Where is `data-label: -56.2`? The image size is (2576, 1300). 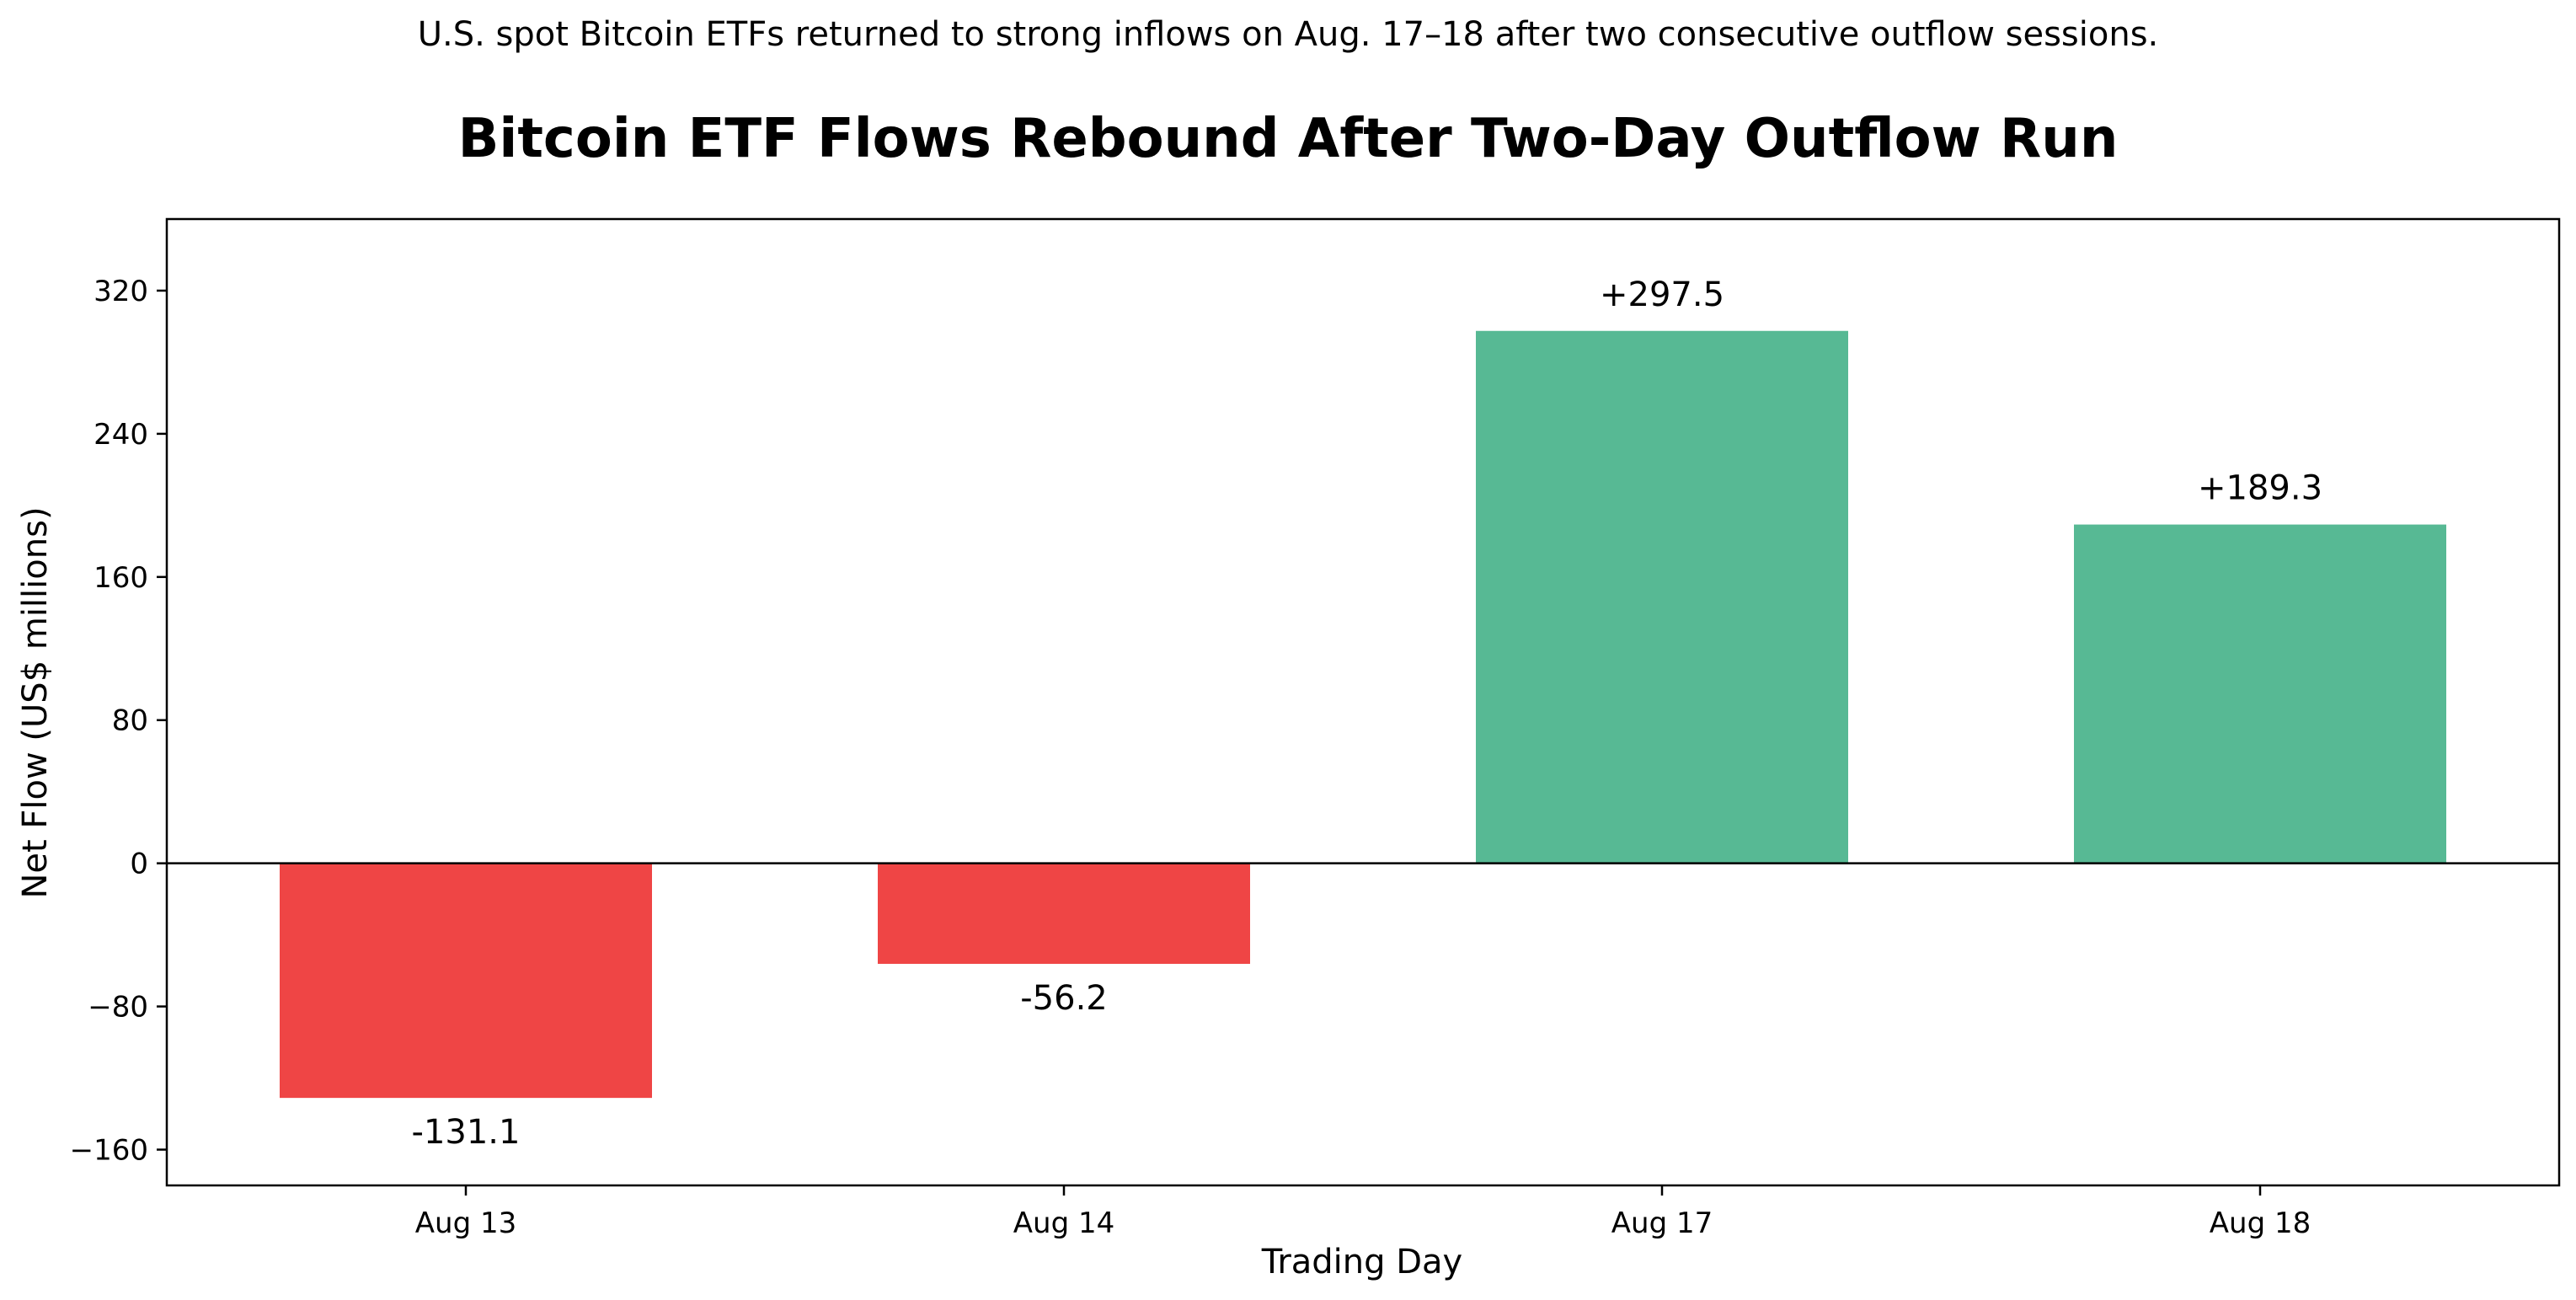
data-label: -56.2 is located at coordinates (1064, 998).